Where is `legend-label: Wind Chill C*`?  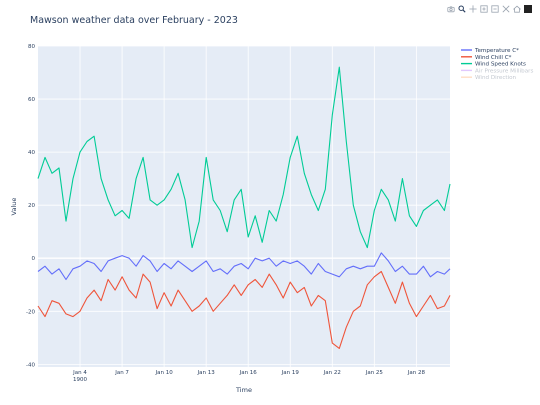 legend-label: Wind Chill C* is located at coordinates (493, 58).